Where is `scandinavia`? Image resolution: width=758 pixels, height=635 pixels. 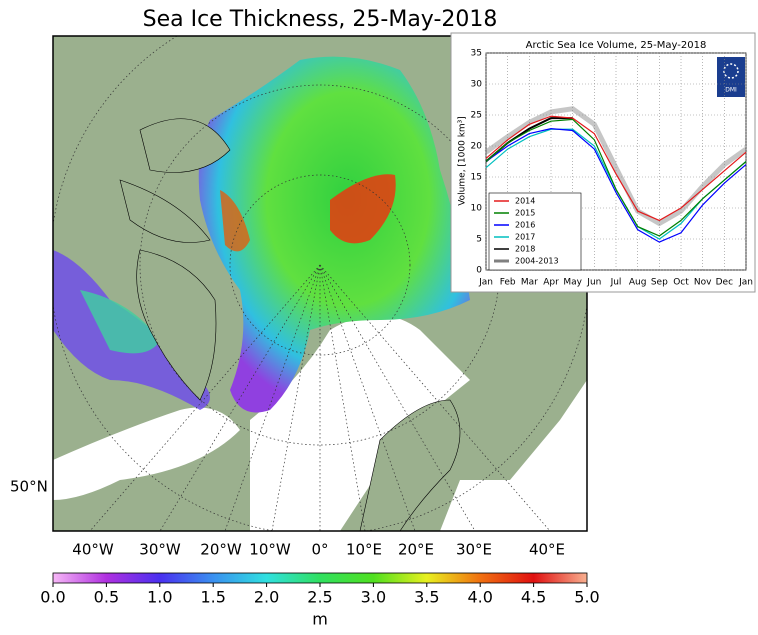
scandinavia is located at coordinates (410, 465).